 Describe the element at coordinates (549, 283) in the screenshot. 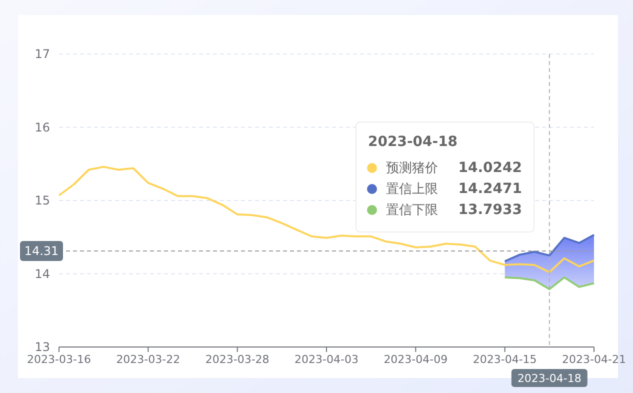

I see `line-series` at that location.